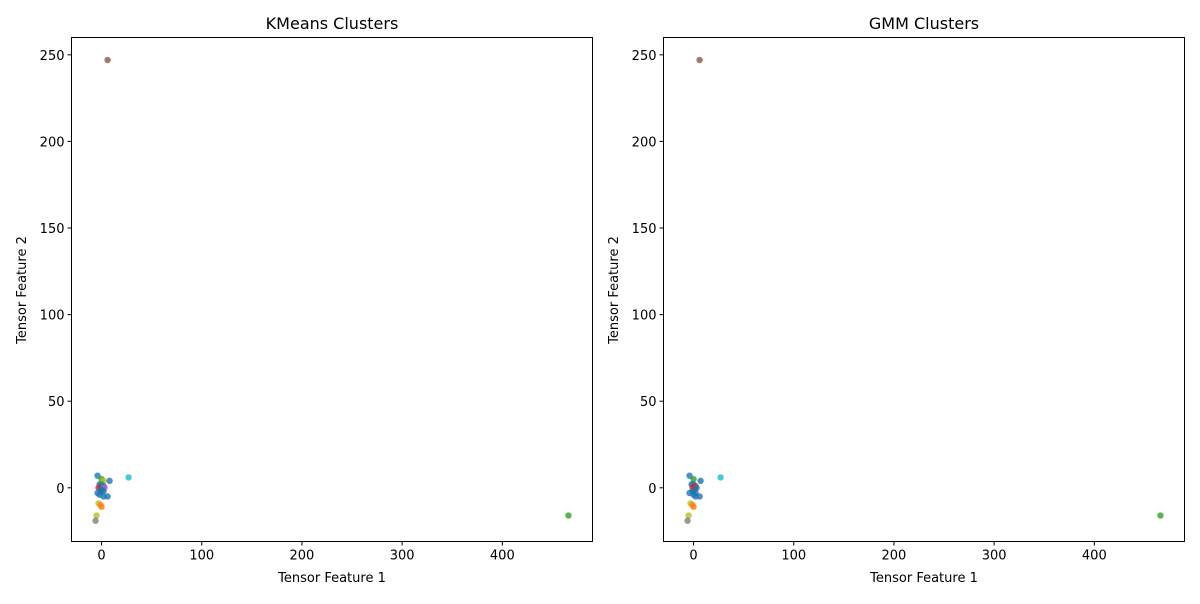 The image size is (1200, 604). Describe the element at coordinates (924, 23) in the screenshot. I see `panel-title: GMM Clusters` at that location.